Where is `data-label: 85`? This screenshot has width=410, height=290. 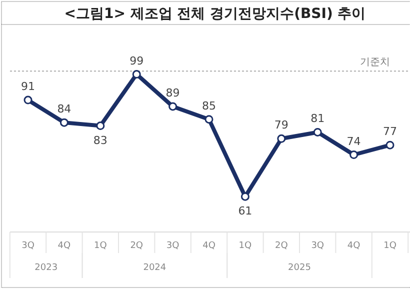
data-label: 85 is located at coordinates (209, 105).